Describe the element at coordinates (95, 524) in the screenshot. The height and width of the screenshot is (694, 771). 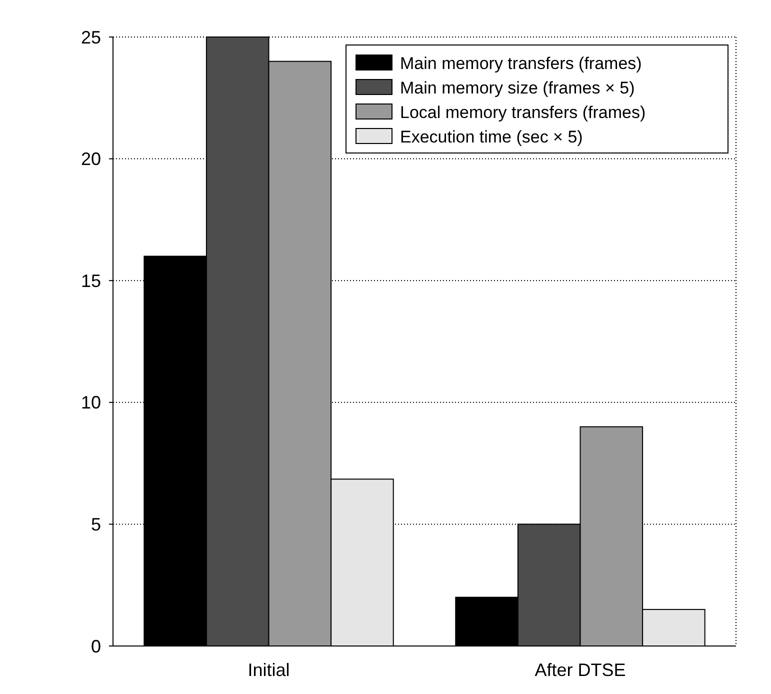
I see `y-tick-label: 5` at that location.